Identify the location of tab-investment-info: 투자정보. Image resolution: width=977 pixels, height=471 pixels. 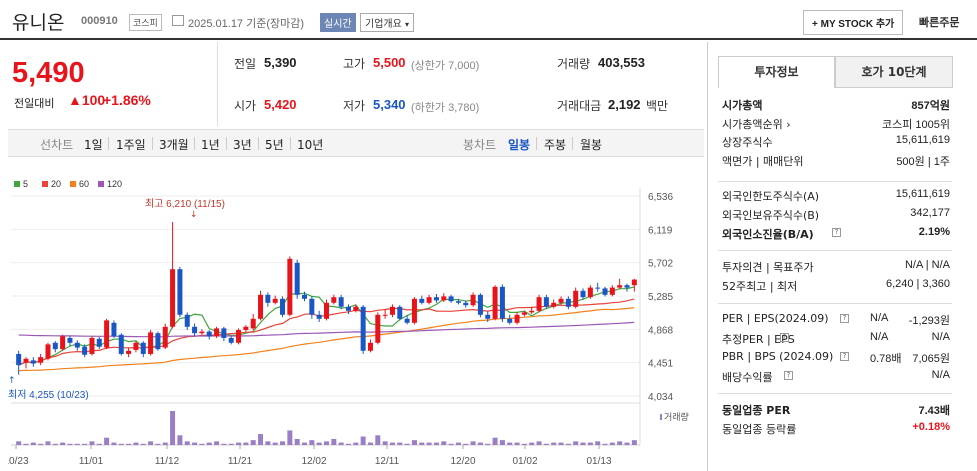
(776, 72).